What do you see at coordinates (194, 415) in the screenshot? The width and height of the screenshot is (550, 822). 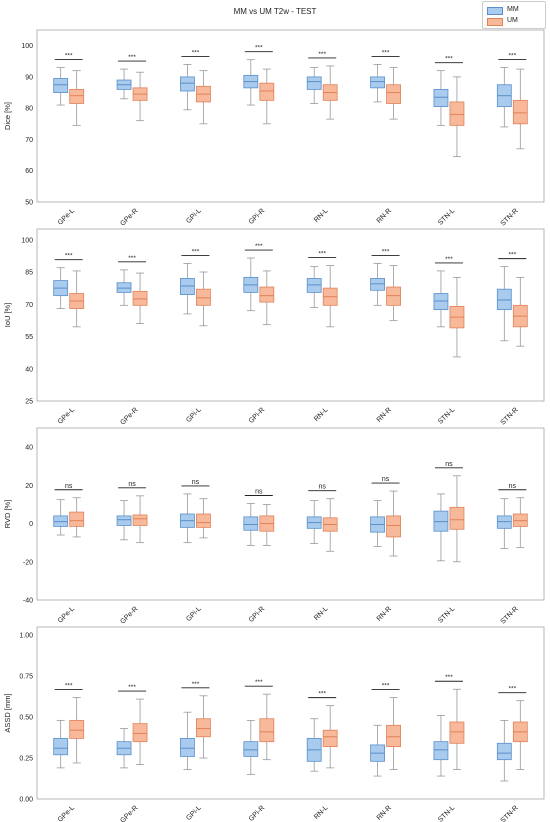 I see `x-tick-label: GPi-L` at bounding box center [194, 415].